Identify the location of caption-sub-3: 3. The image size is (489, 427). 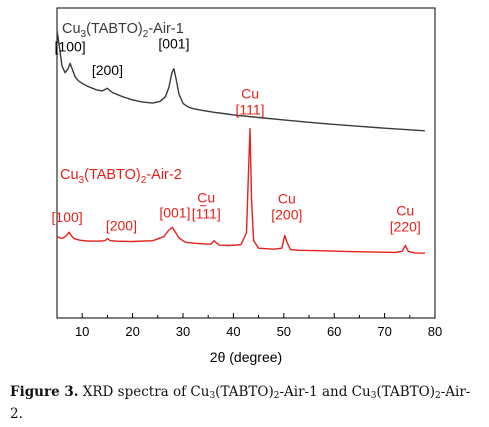
(373, 396).